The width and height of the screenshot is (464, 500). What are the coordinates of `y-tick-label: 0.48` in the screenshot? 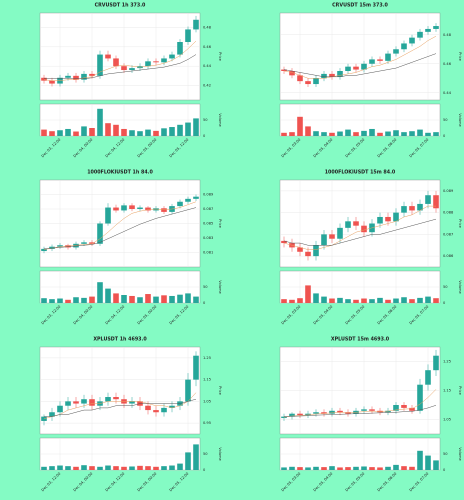 It's located at (447, 35).